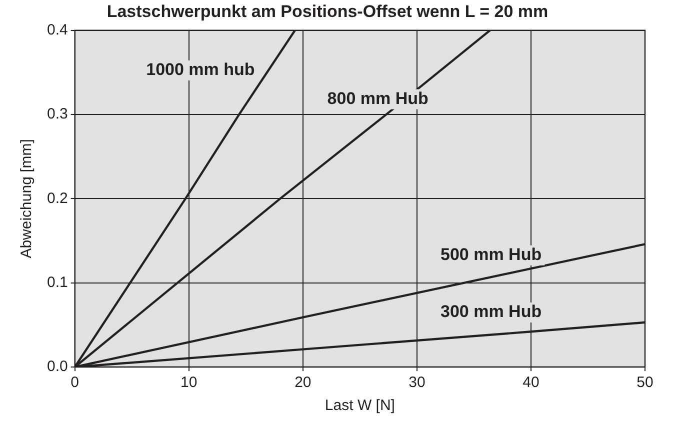  I want to click on series-label: 500 mm Hub, so click(491, 254).